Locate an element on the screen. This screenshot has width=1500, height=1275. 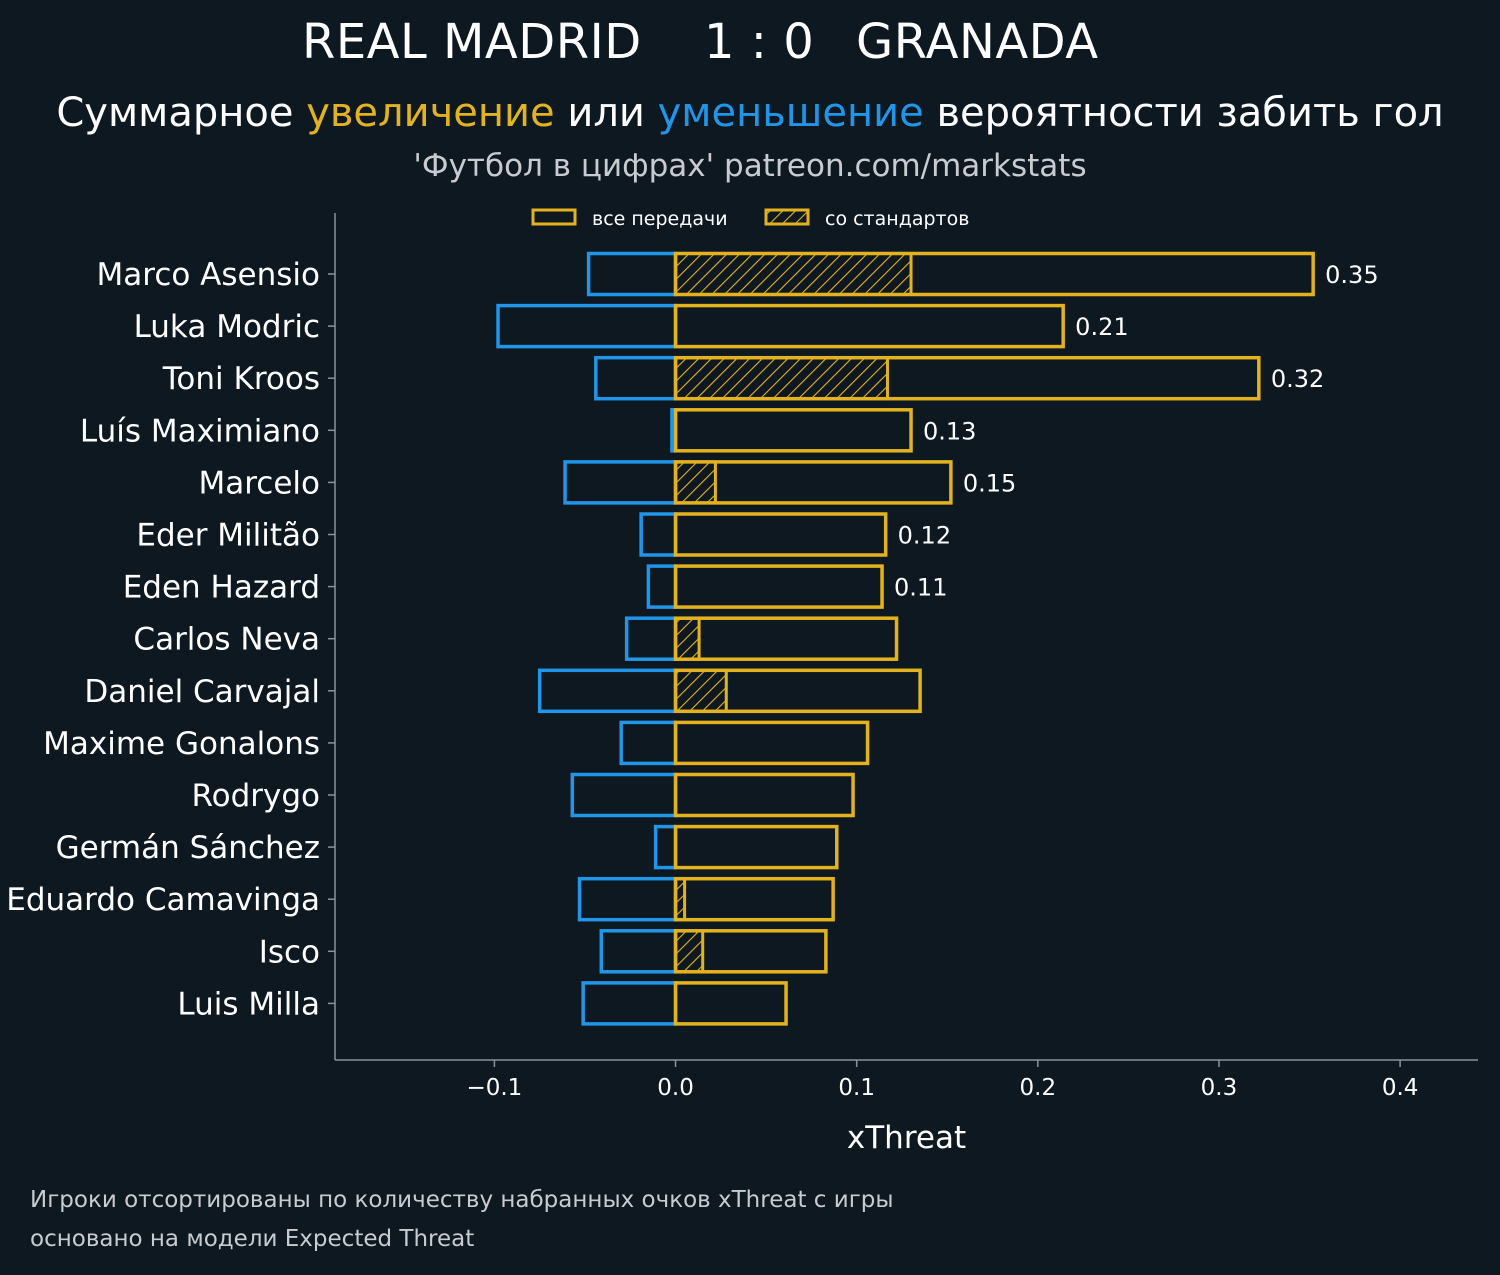
player-label: Luis Milla is located at coordinates (248, 1004).